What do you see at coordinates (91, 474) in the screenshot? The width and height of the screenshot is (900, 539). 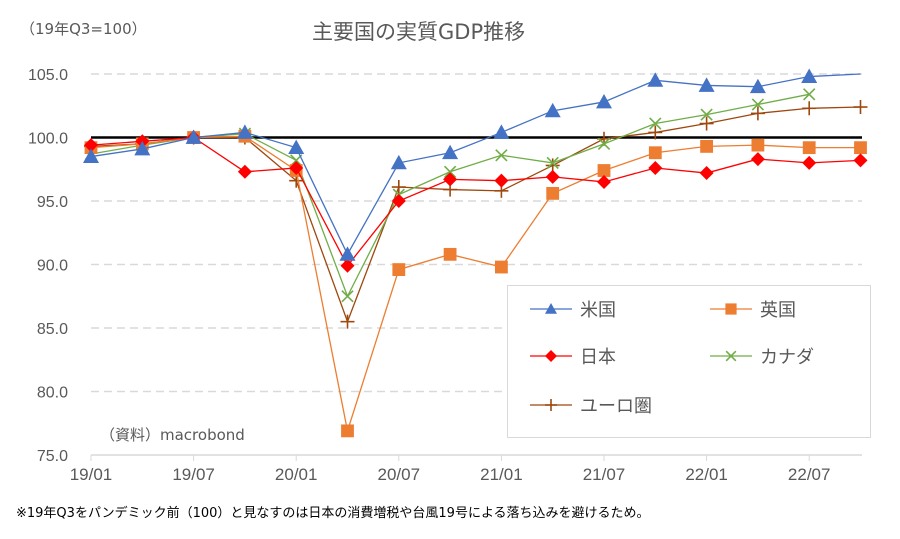 I see `x-tick-label: 19/01` at bounding box center [91, 474].